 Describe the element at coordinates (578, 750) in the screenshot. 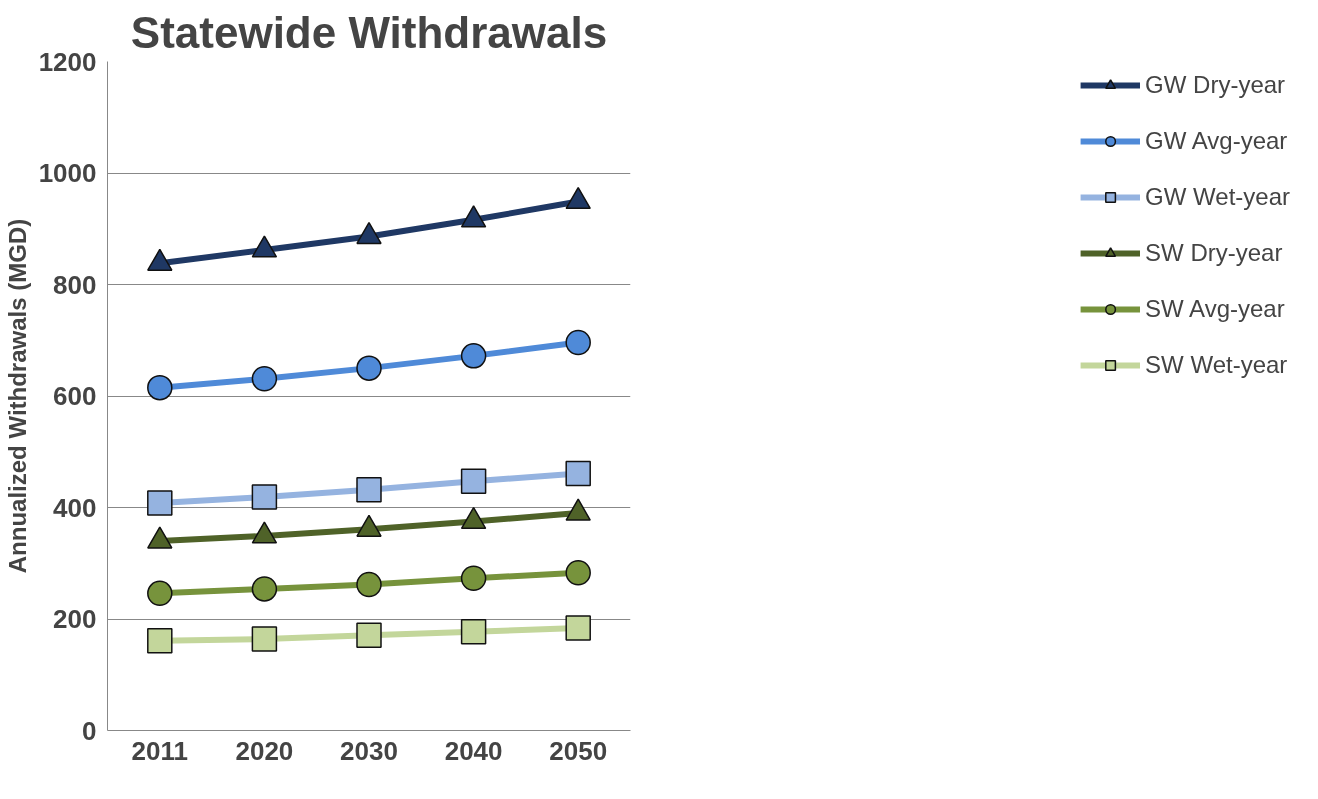

I see `x-tick-label: 2050` at that location.